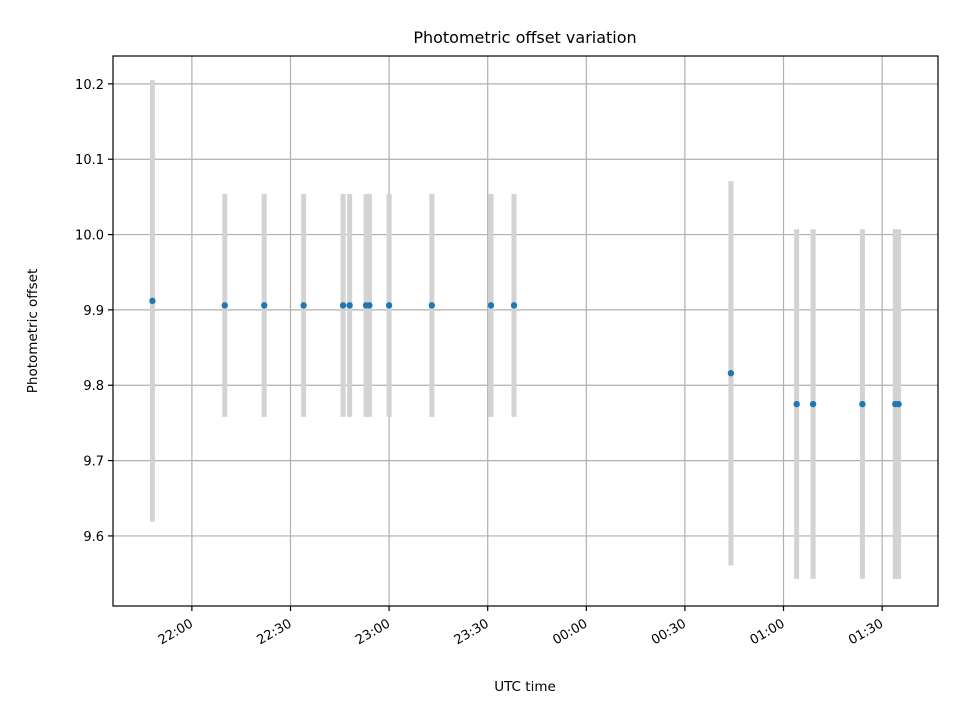 This screenshot has height=720, width=960. What do you see at coordinates (525, 687) in the screenshot?
I see `x-axis-label: UTC time` at bounding box center [525, 687].